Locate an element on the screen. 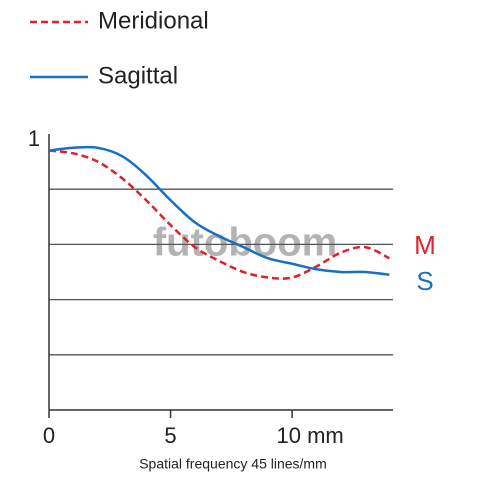  legend-label: Sagittal is located at coordinates (138, 75).